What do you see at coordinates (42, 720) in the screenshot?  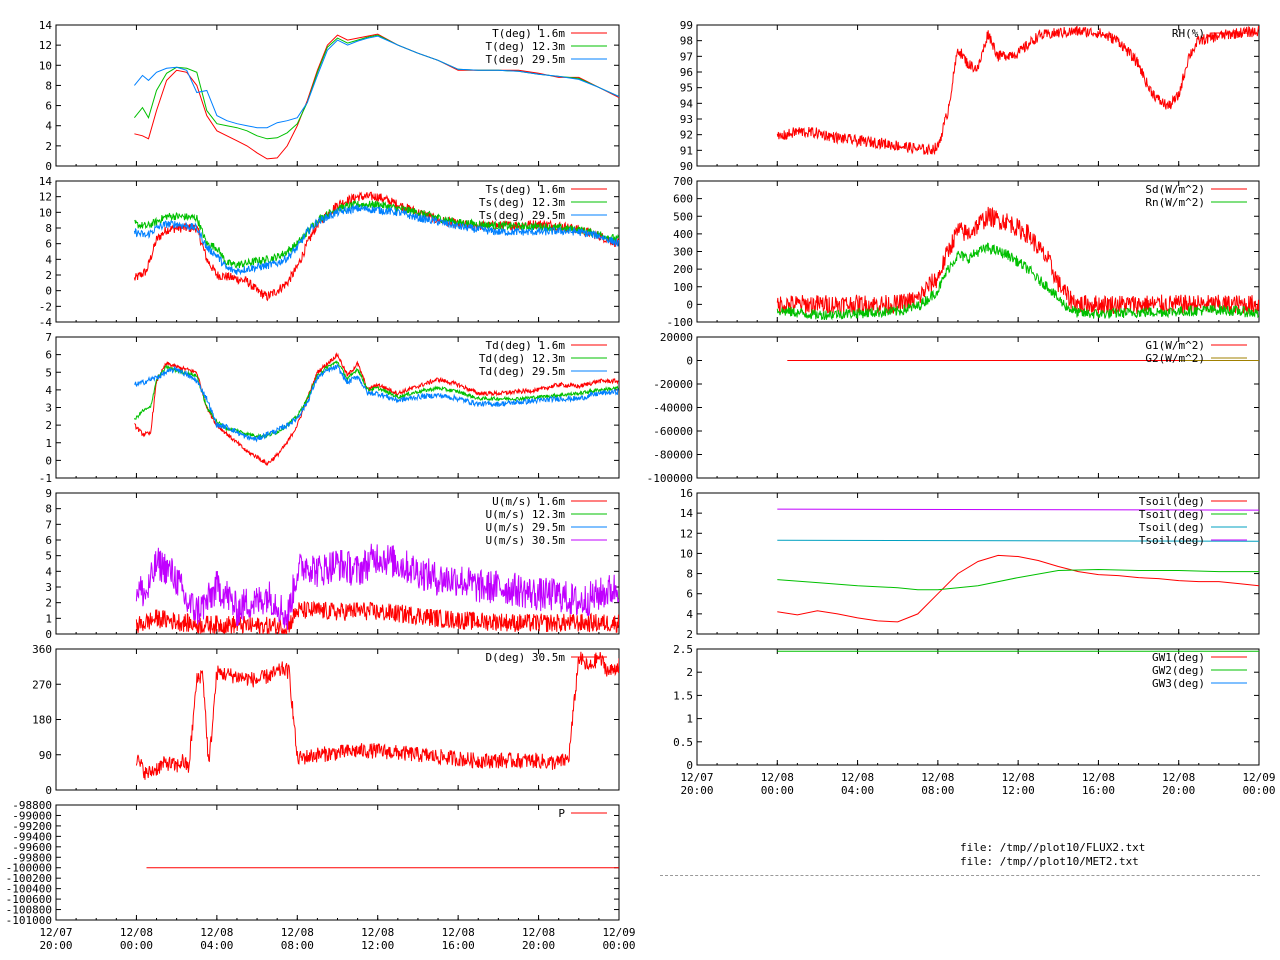 I see `y-tick-label: 180` at bounding box center [42, 720].